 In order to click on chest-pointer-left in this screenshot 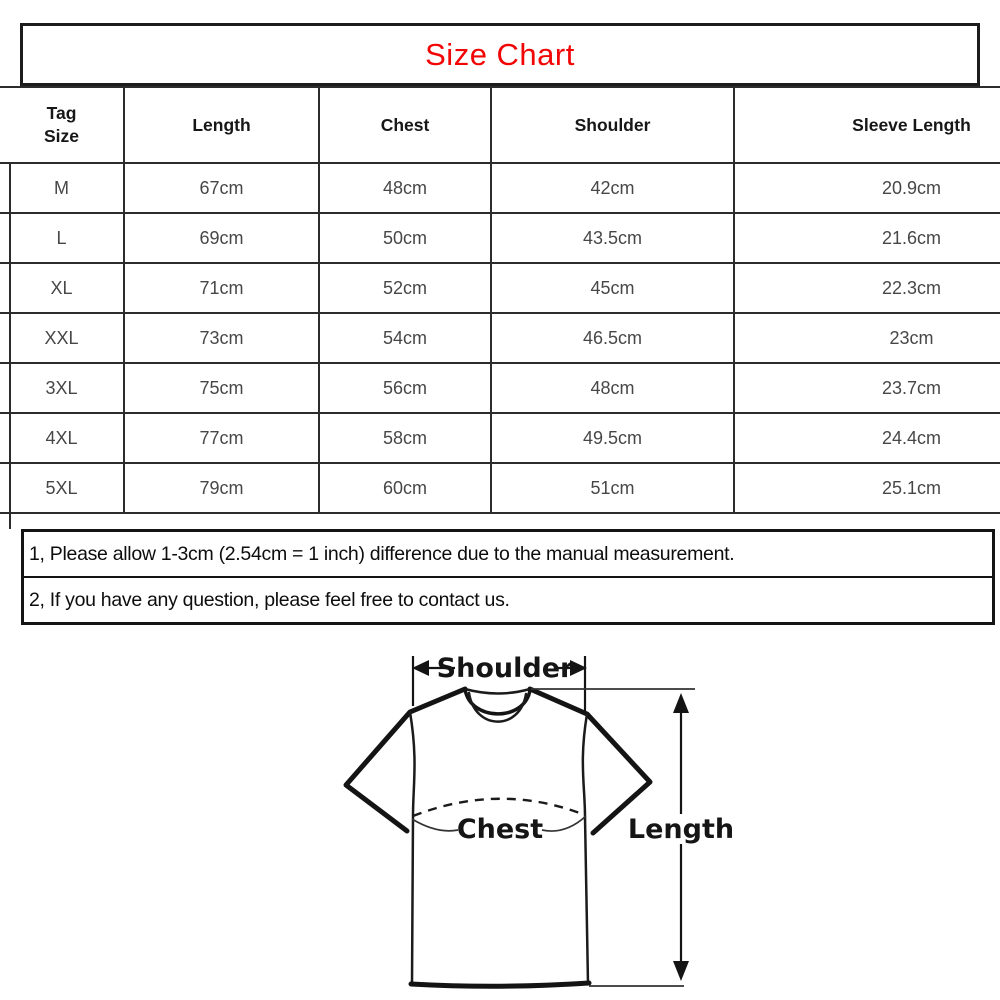, I will do `click(435, 825)`.